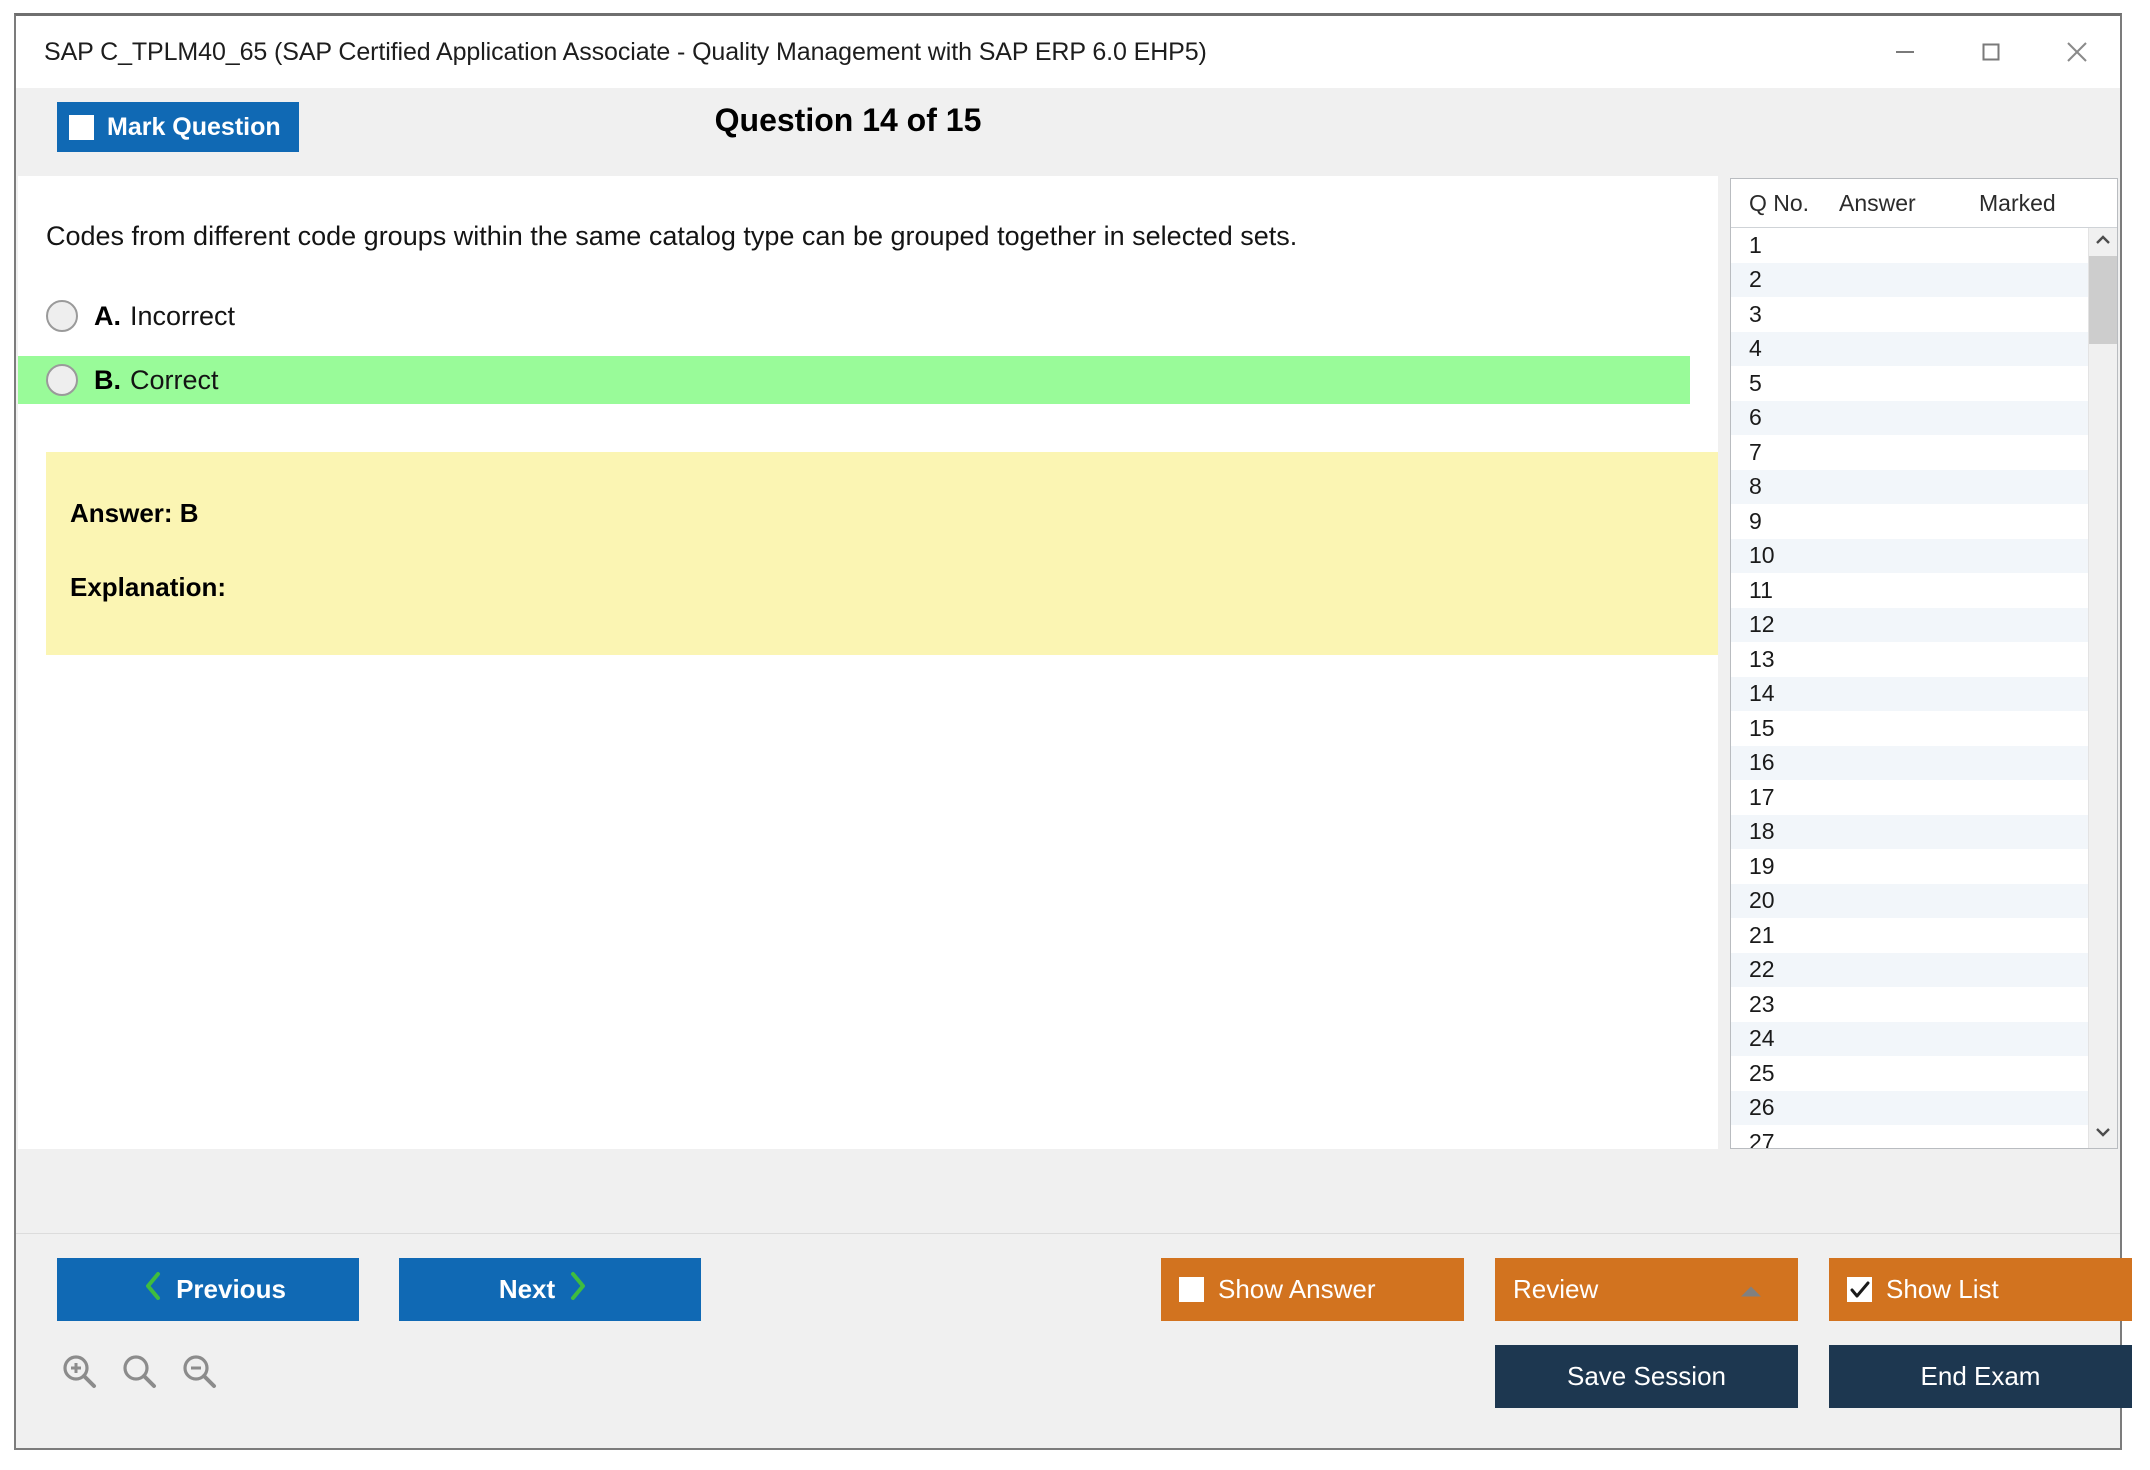 This screenshot has height=1470, width=2150. What do you see at coordinates (1762, 900) in the screenshot?
I see `cell-qno: 20` at bounding box center [1762, 900].